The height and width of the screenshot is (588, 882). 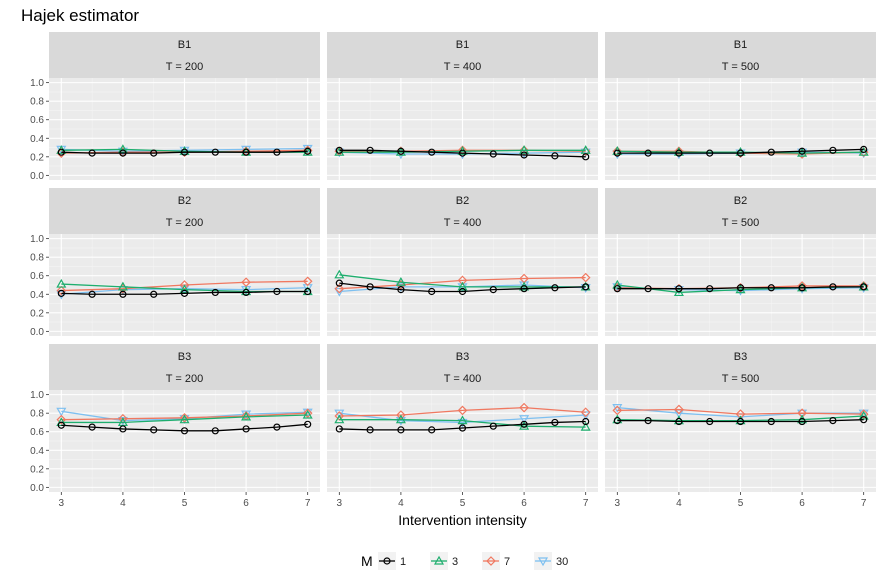 What do you see at coordinates (123, 503) in the screenshot?
I see `x-tick-label: 4` at bounding box center [123, 503].